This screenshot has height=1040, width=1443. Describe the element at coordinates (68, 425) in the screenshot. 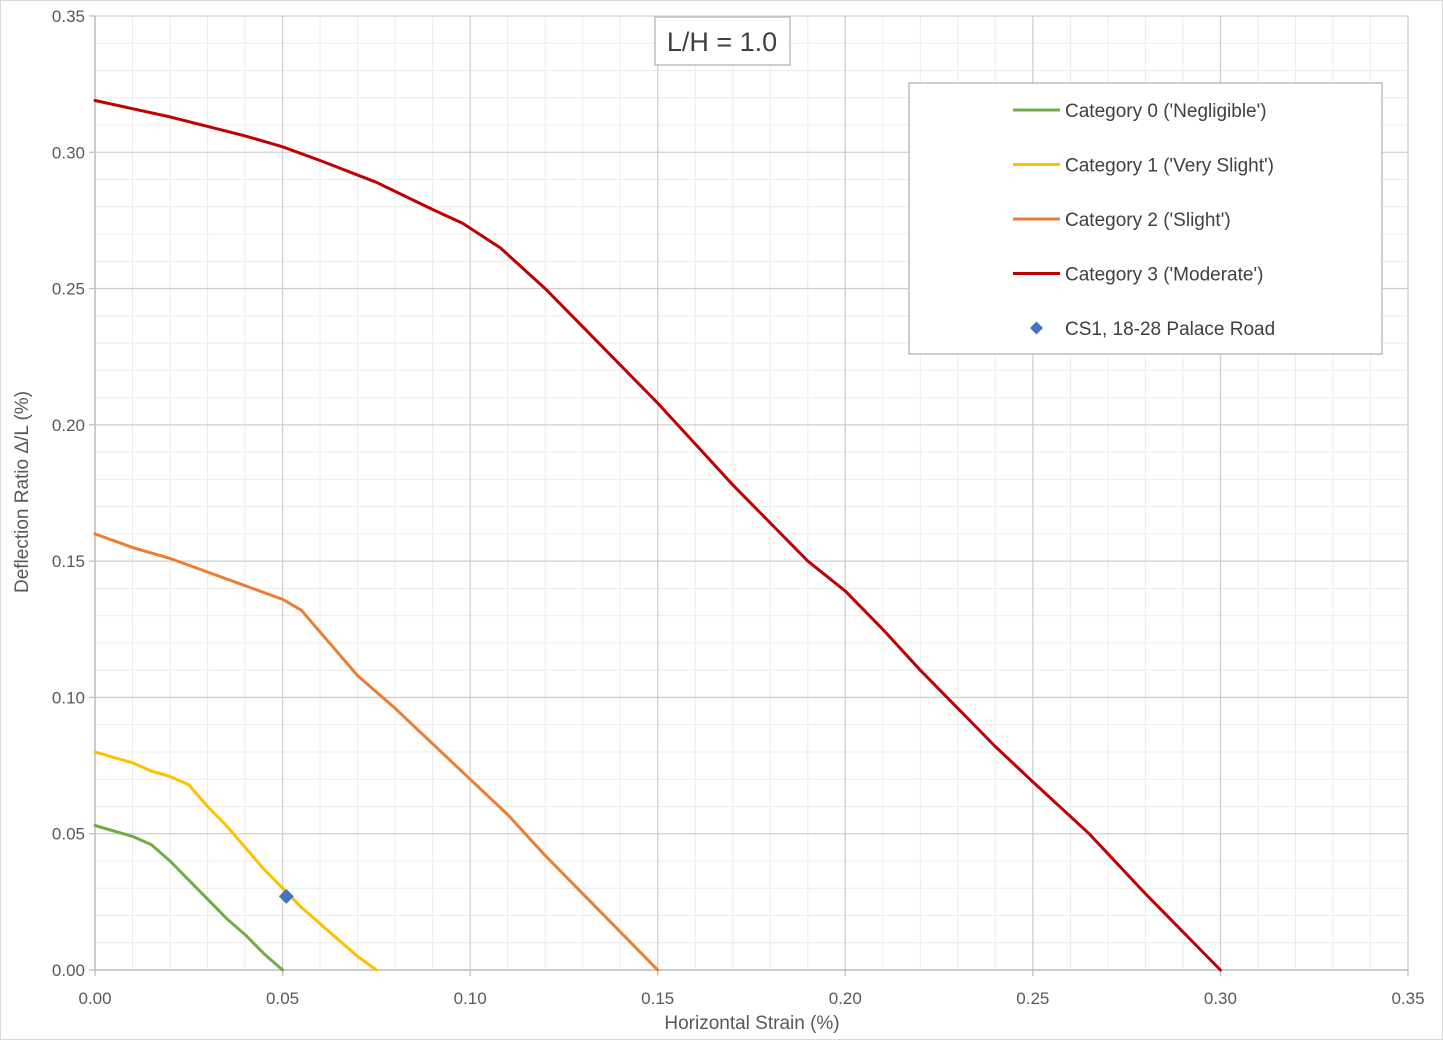

I see `y-tick-label: 0.20` at that location.